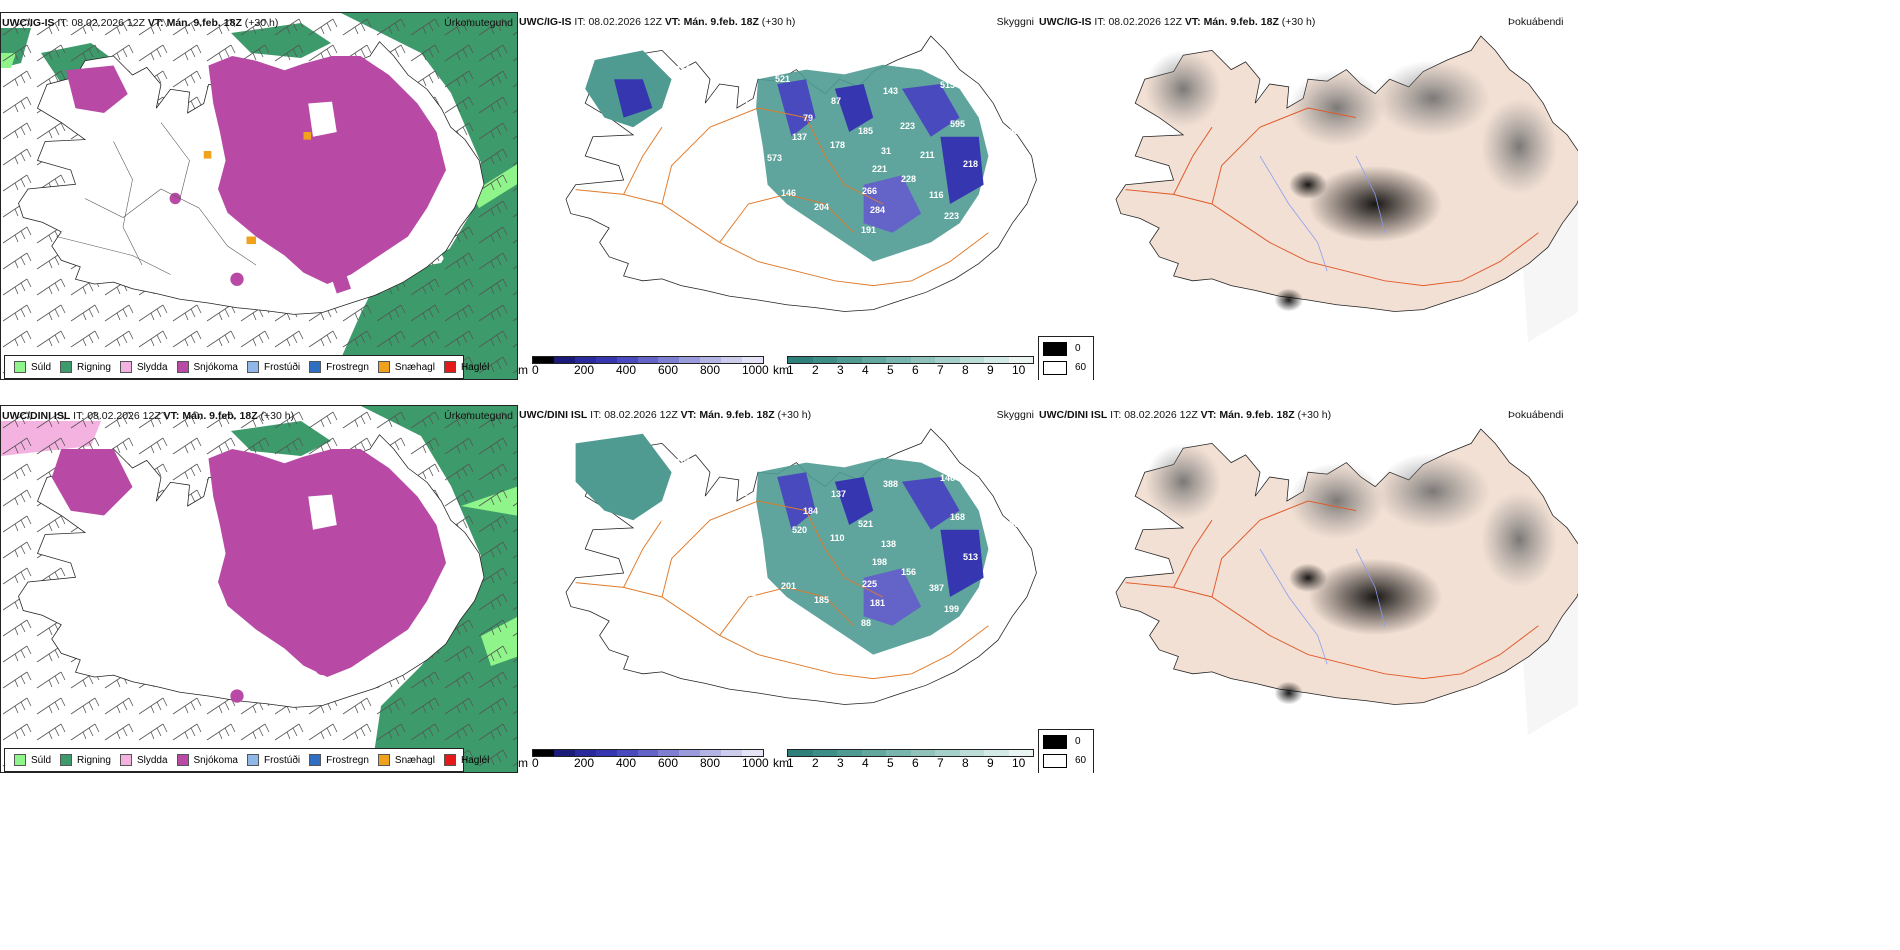  Describe the element at coordinates (611, 566) in the screenshot. I see `cloud-number: 163` at that location.